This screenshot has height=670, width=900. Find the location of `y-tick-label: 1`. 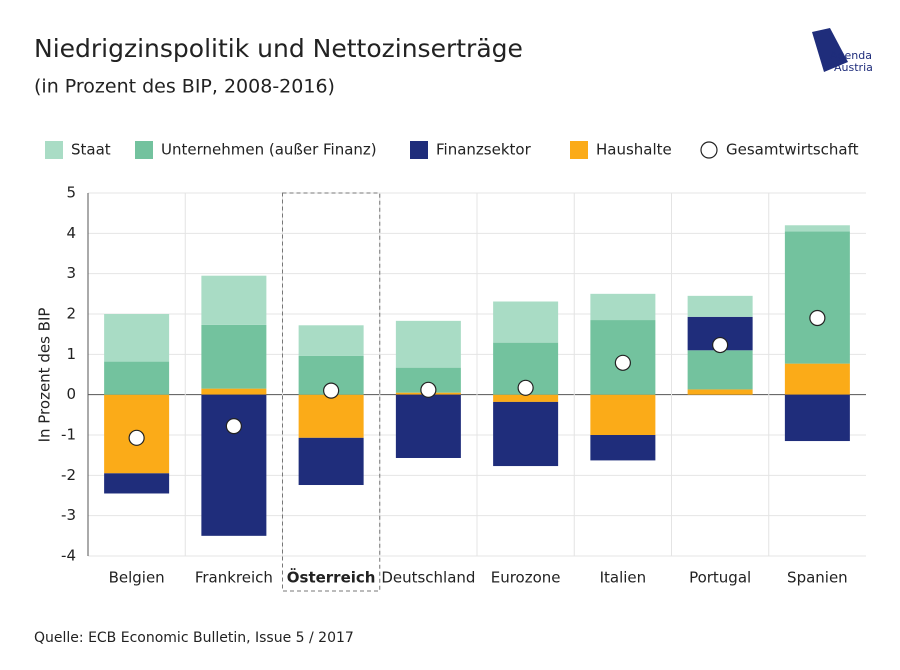

y-tick-label: 1 is located at coordinates (71, 354).